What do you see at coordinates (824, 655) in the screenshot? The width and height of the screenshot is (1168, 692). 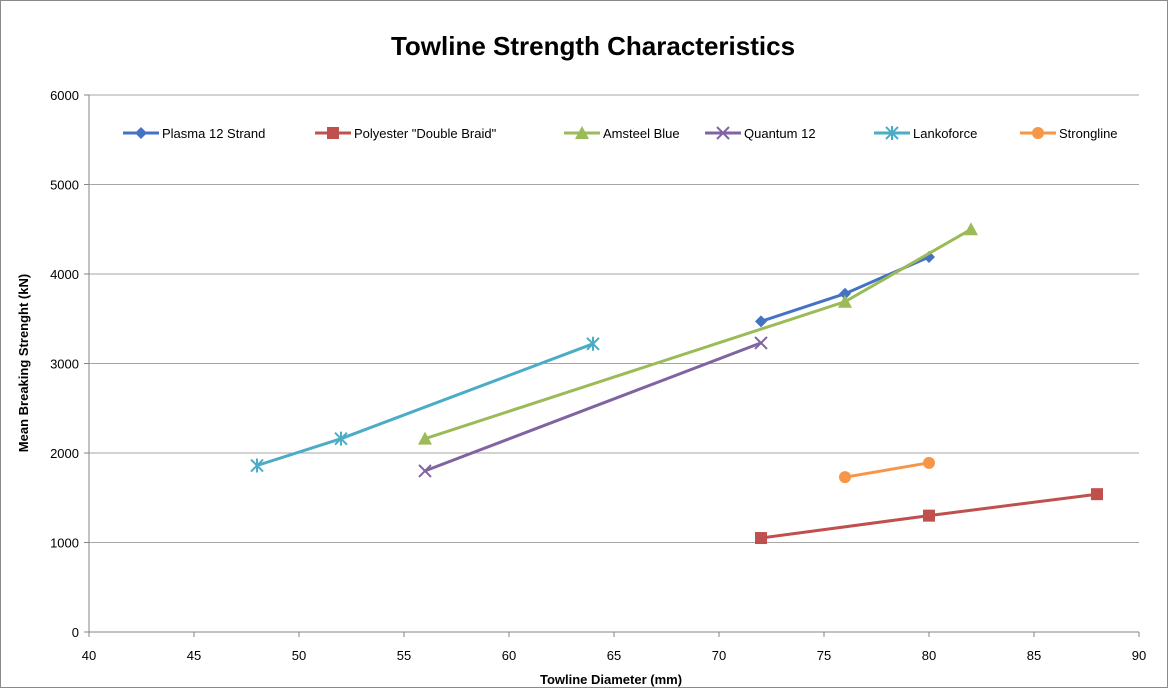 I see `x-tick-label: 75` at bounding box center [824, 655].